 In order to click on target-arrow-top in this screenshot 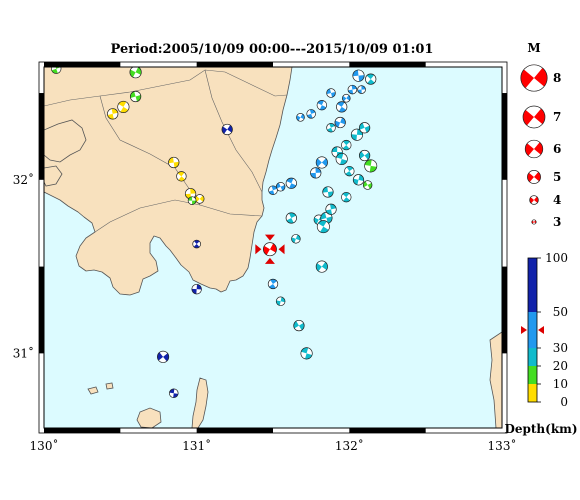, I will do `click(269, 237)`.